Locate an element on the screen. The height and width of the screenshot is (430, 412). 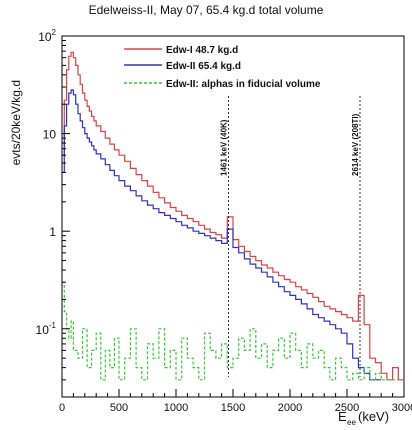
y-axis-ticks: 10⁻¹ 1 10 10² is located at coordinates (53, 213).